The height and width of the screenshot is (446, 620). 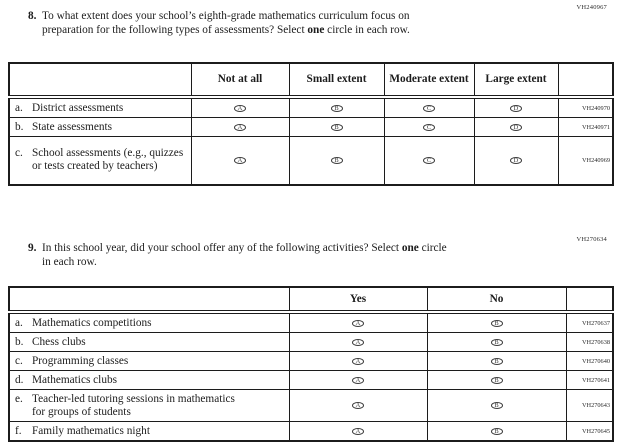 I want to click on table-row-state-assessments: b. State assessments A B C D VH240971, so click(x=311, y=127).